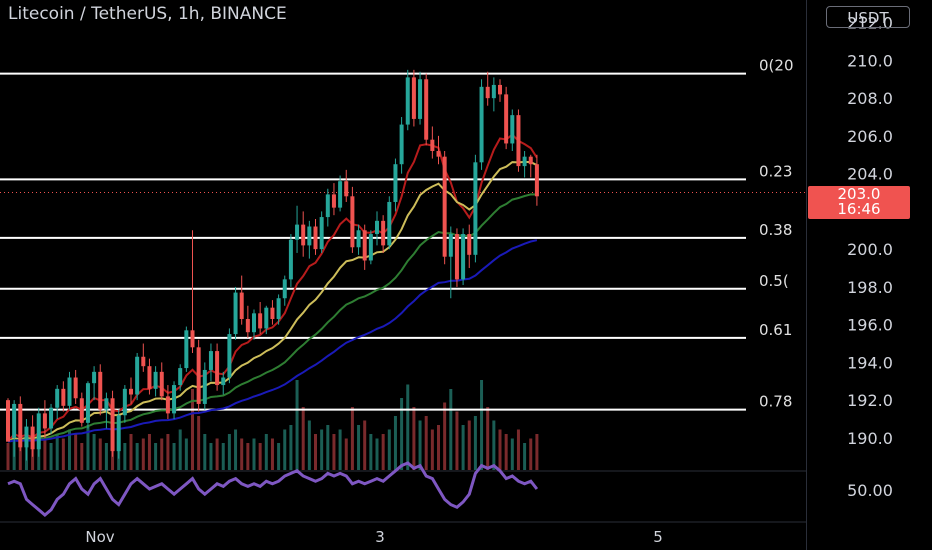 This screenshot has height=550, width=932. I want to click on time-axis-label: 3, so click(380, 537).